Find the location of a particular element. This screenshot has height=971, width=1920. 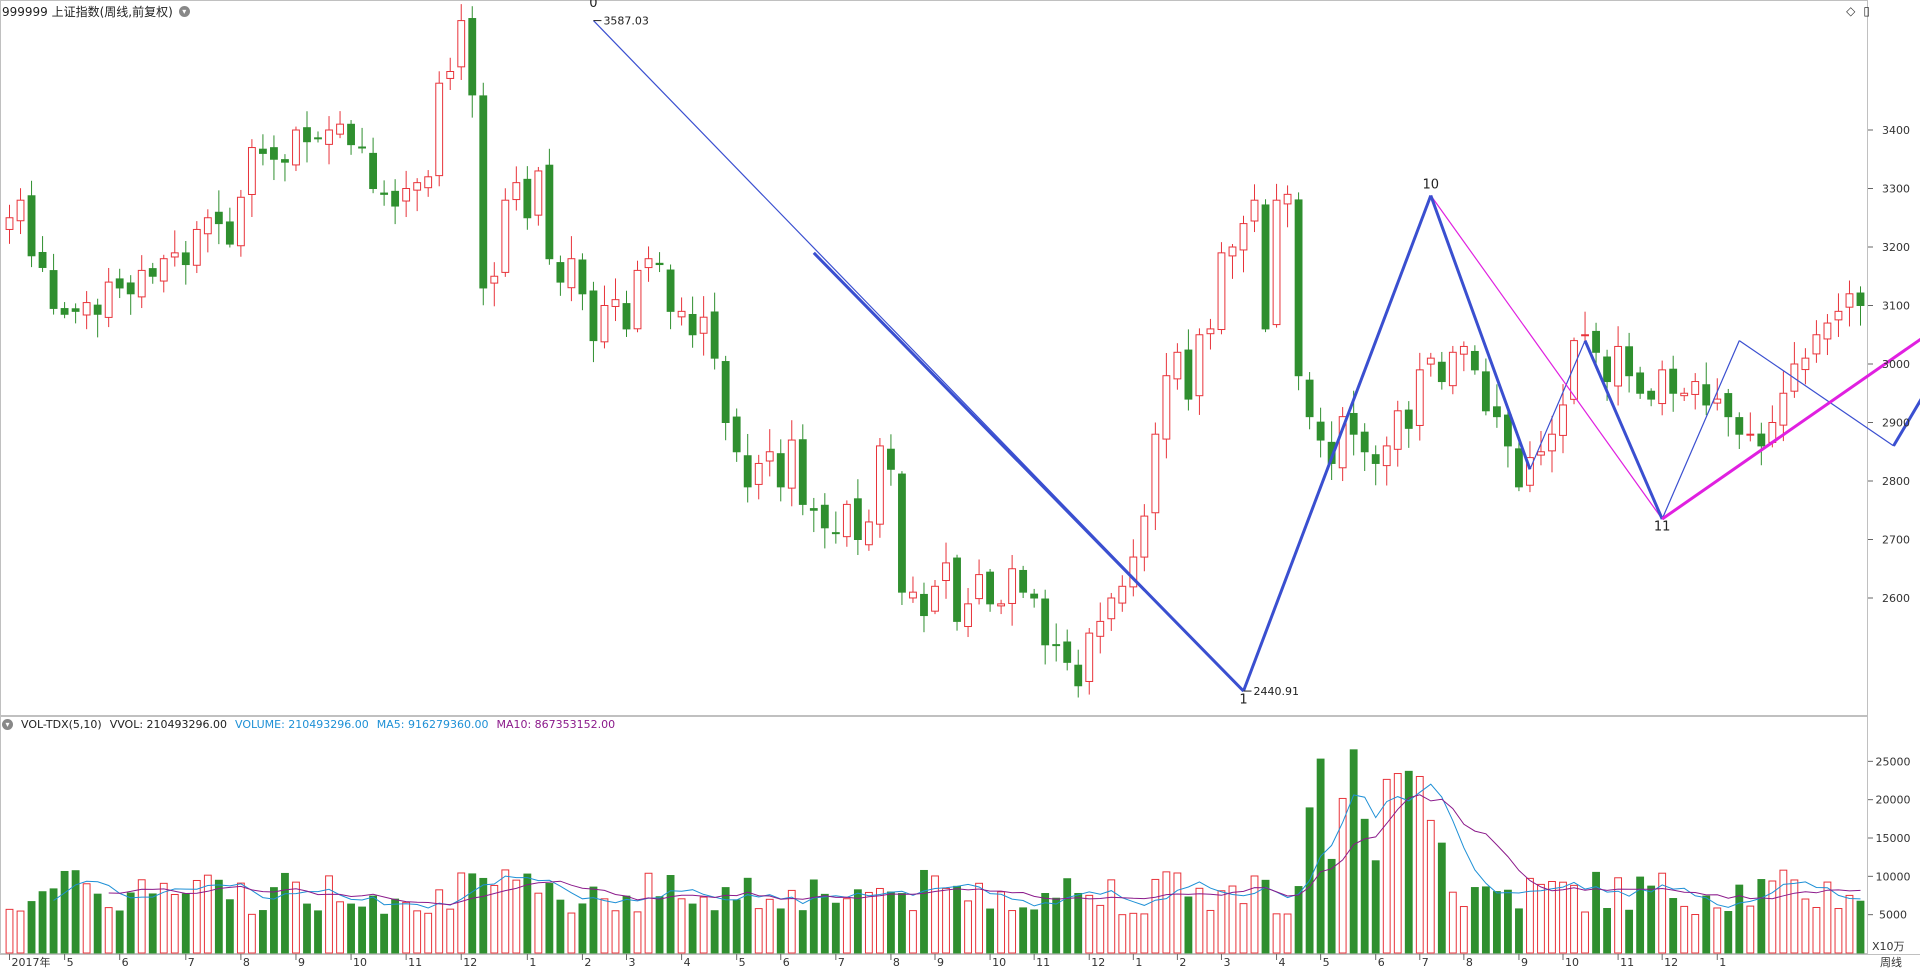

ma5-value: MA5: 916279360.00 is located at coordinates (432, 724).